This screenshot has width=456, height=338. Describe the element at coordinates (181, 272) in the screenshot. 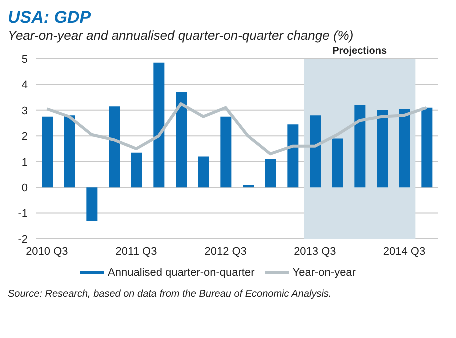

I see `legend-label: Annualised quarter-on-quarter` at that location.